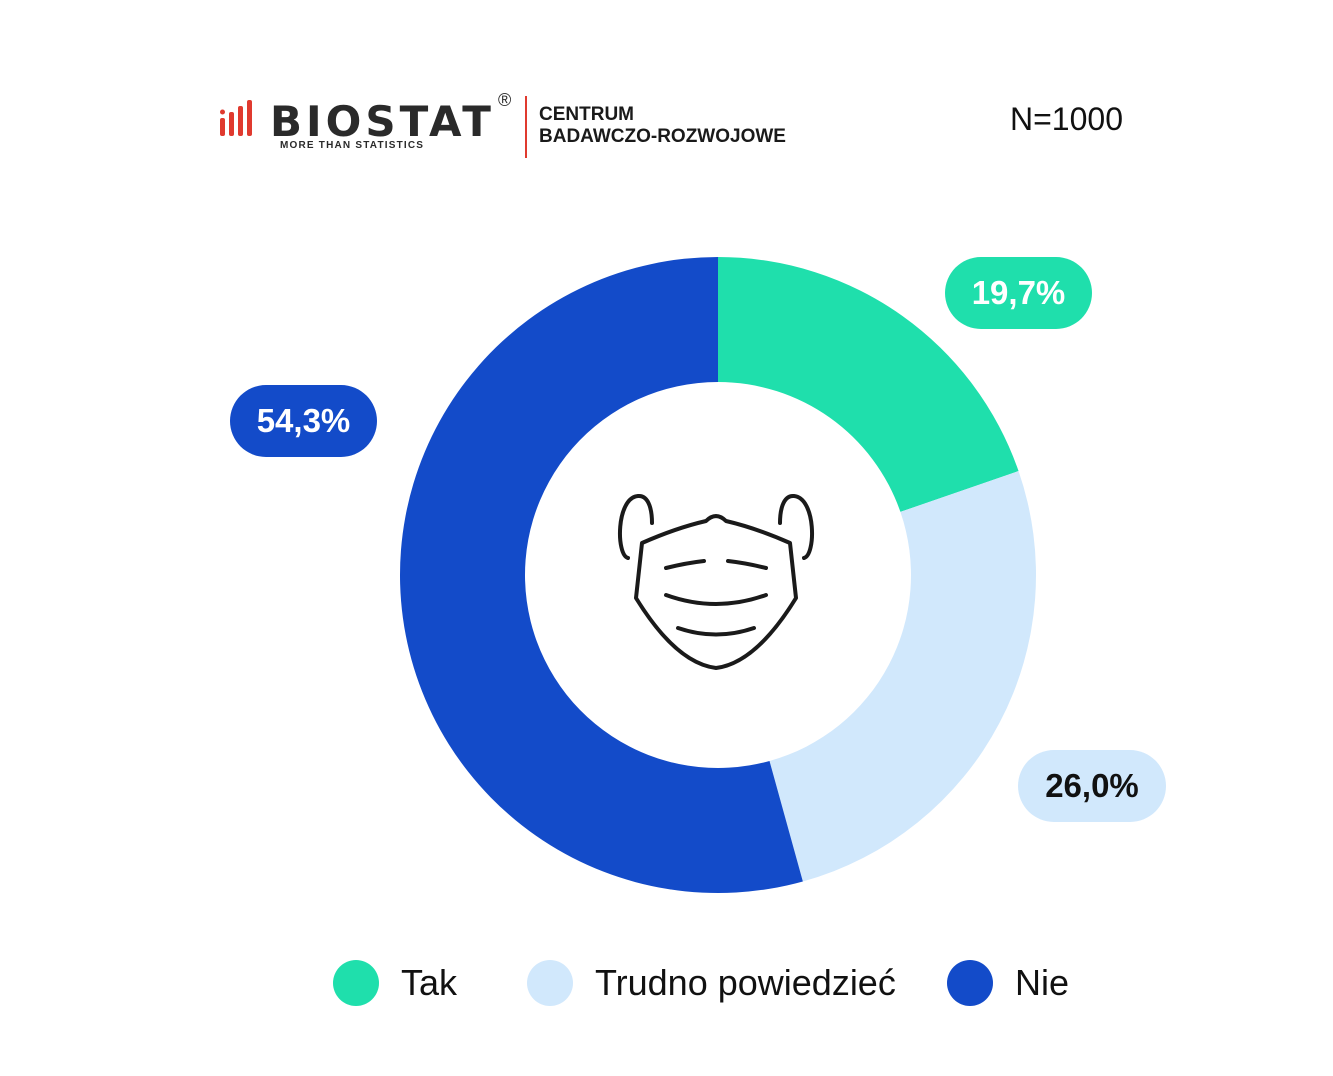 This screenshot has width=1333, height=1076. I want to click on data-label-tak: 19,7%, so click(1018, 293).